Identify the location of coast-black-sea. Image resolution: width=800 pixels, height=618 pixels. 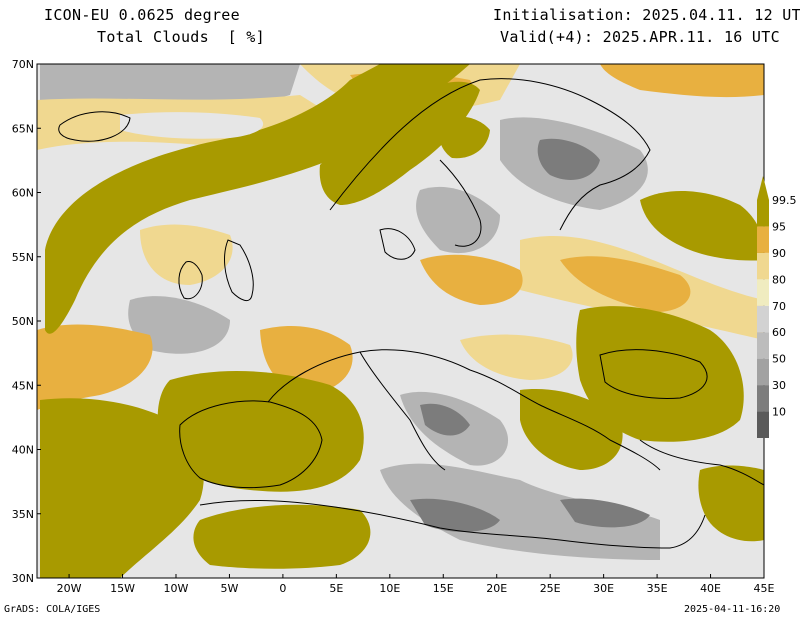
(653, 374).